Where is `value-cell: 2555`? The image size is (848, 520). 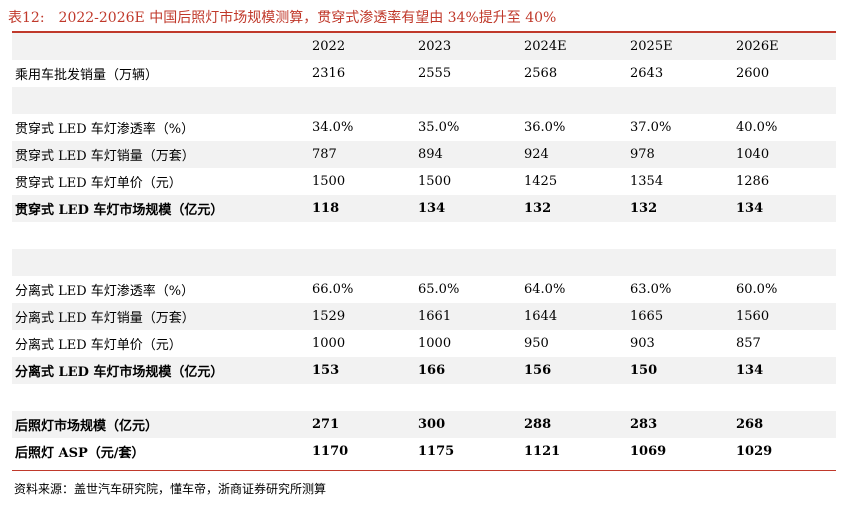 value-cell: 2555 is located at coordinates (471, 73).